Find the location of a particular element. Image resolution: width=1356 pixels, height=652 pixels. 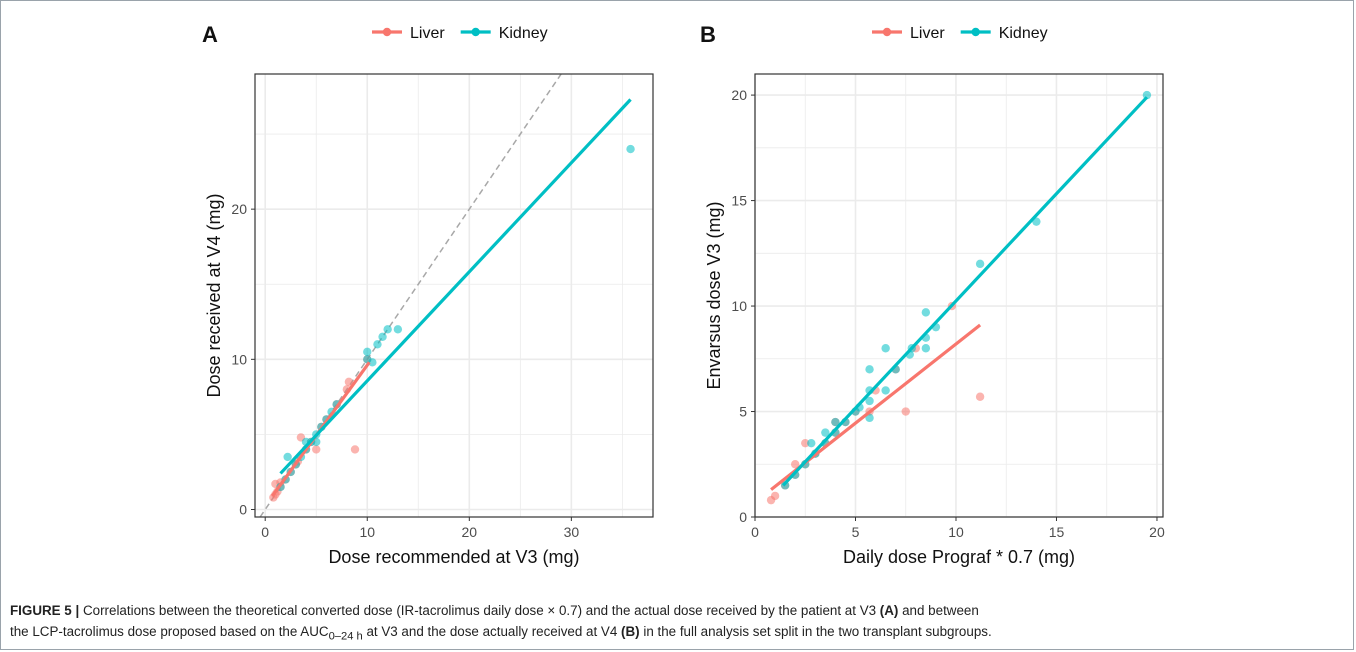

y-axis-title: Envarsus dose V3 (mg) is located at coordinates (714, 295).